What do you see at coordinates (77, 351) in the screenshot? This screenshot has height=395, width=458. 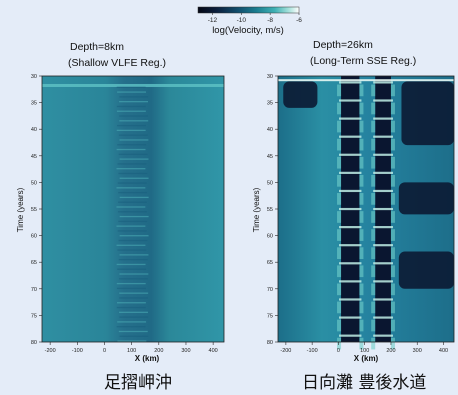 I see `x-tick-label: -100` at bounding box center [77, 351].